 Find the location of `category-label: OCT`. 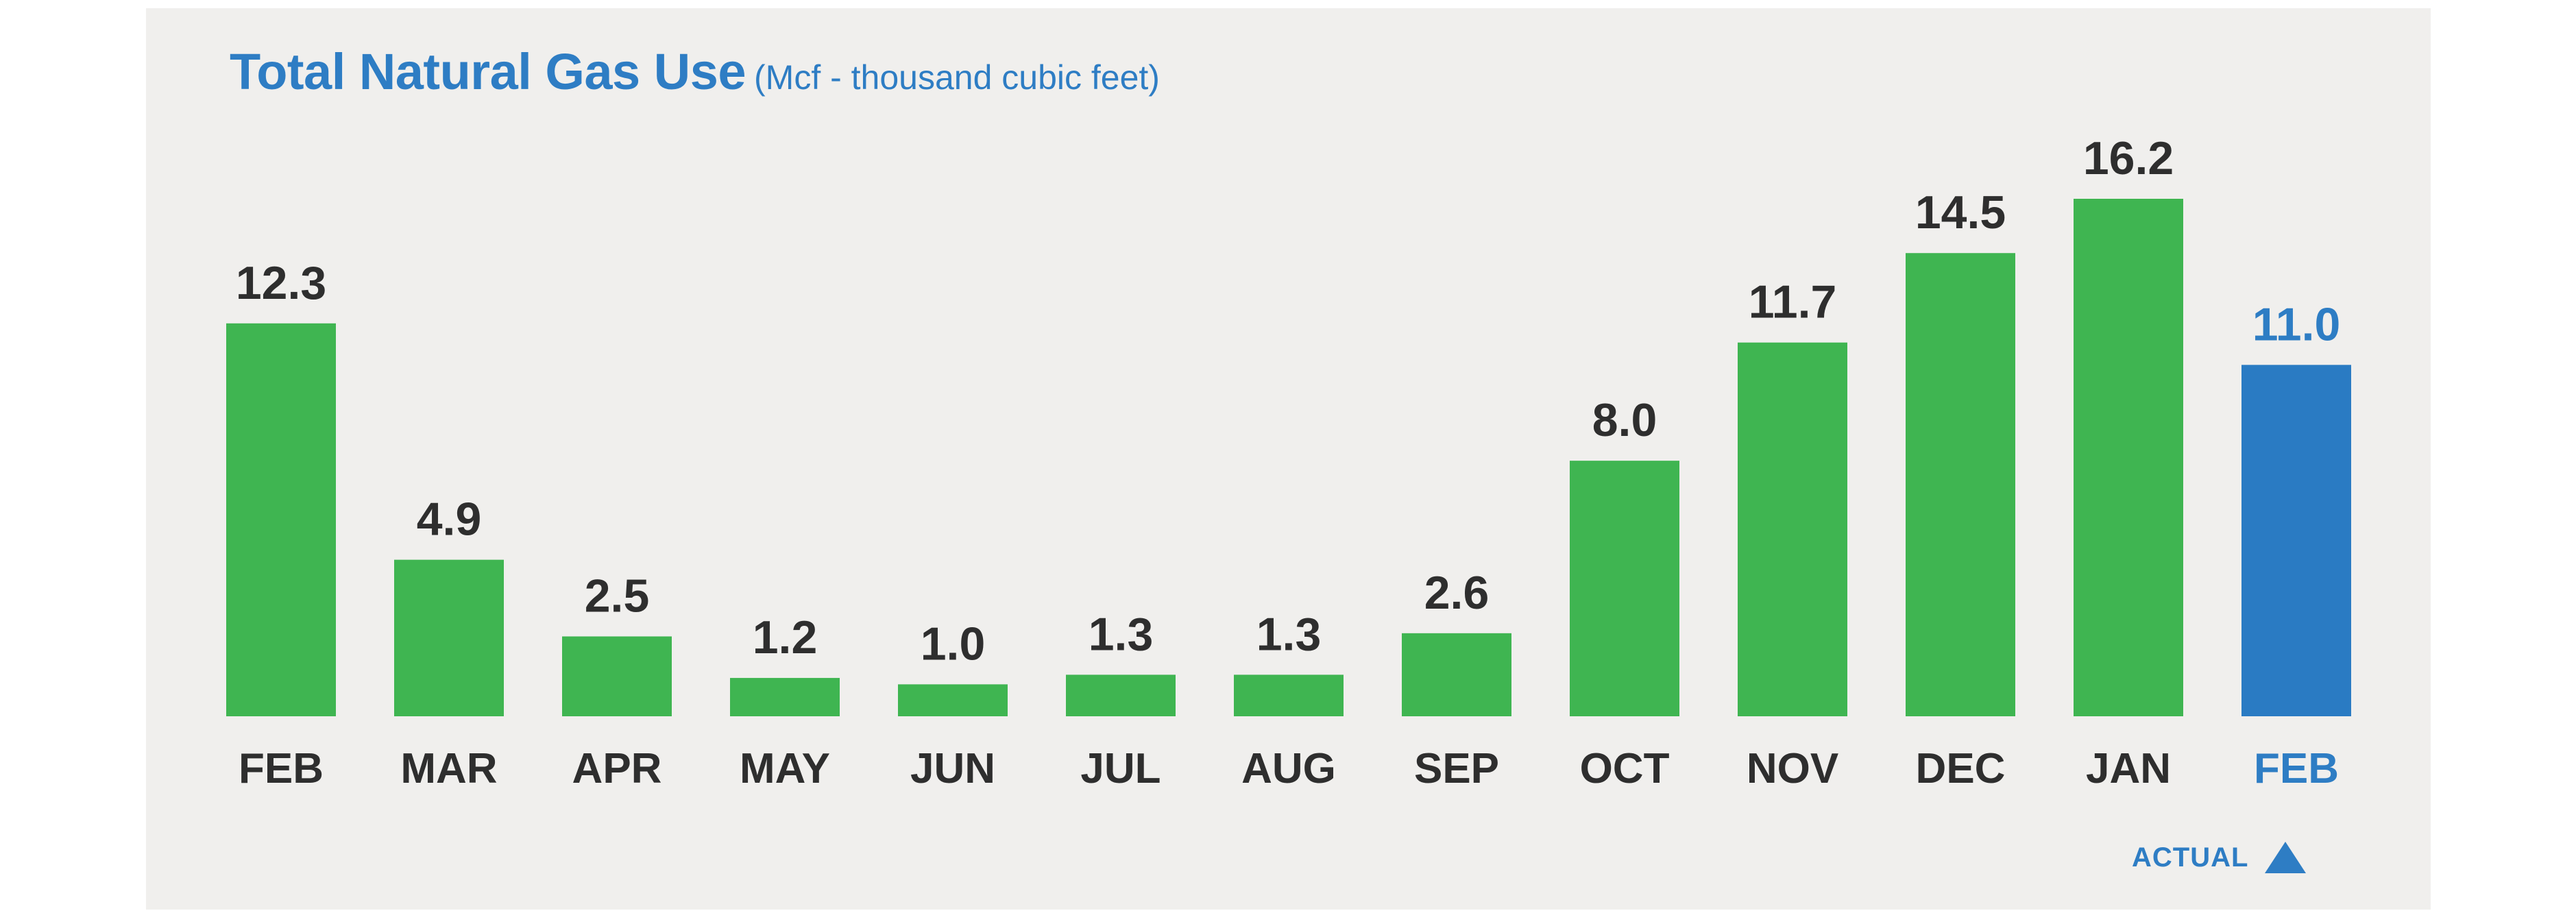

category-label: OCT is located at coordinates (1625, 768).